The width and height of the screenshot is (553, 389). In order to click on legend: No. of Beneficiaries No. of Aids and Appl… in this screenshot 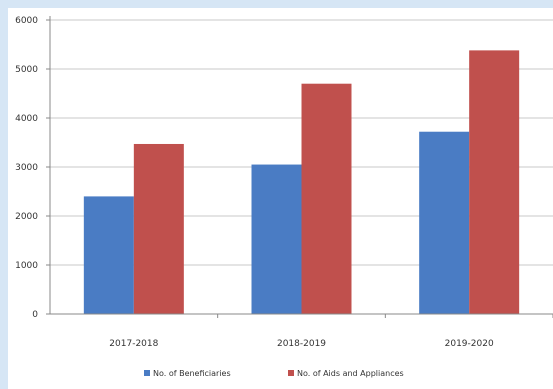, I will do `click(274, 373)`.